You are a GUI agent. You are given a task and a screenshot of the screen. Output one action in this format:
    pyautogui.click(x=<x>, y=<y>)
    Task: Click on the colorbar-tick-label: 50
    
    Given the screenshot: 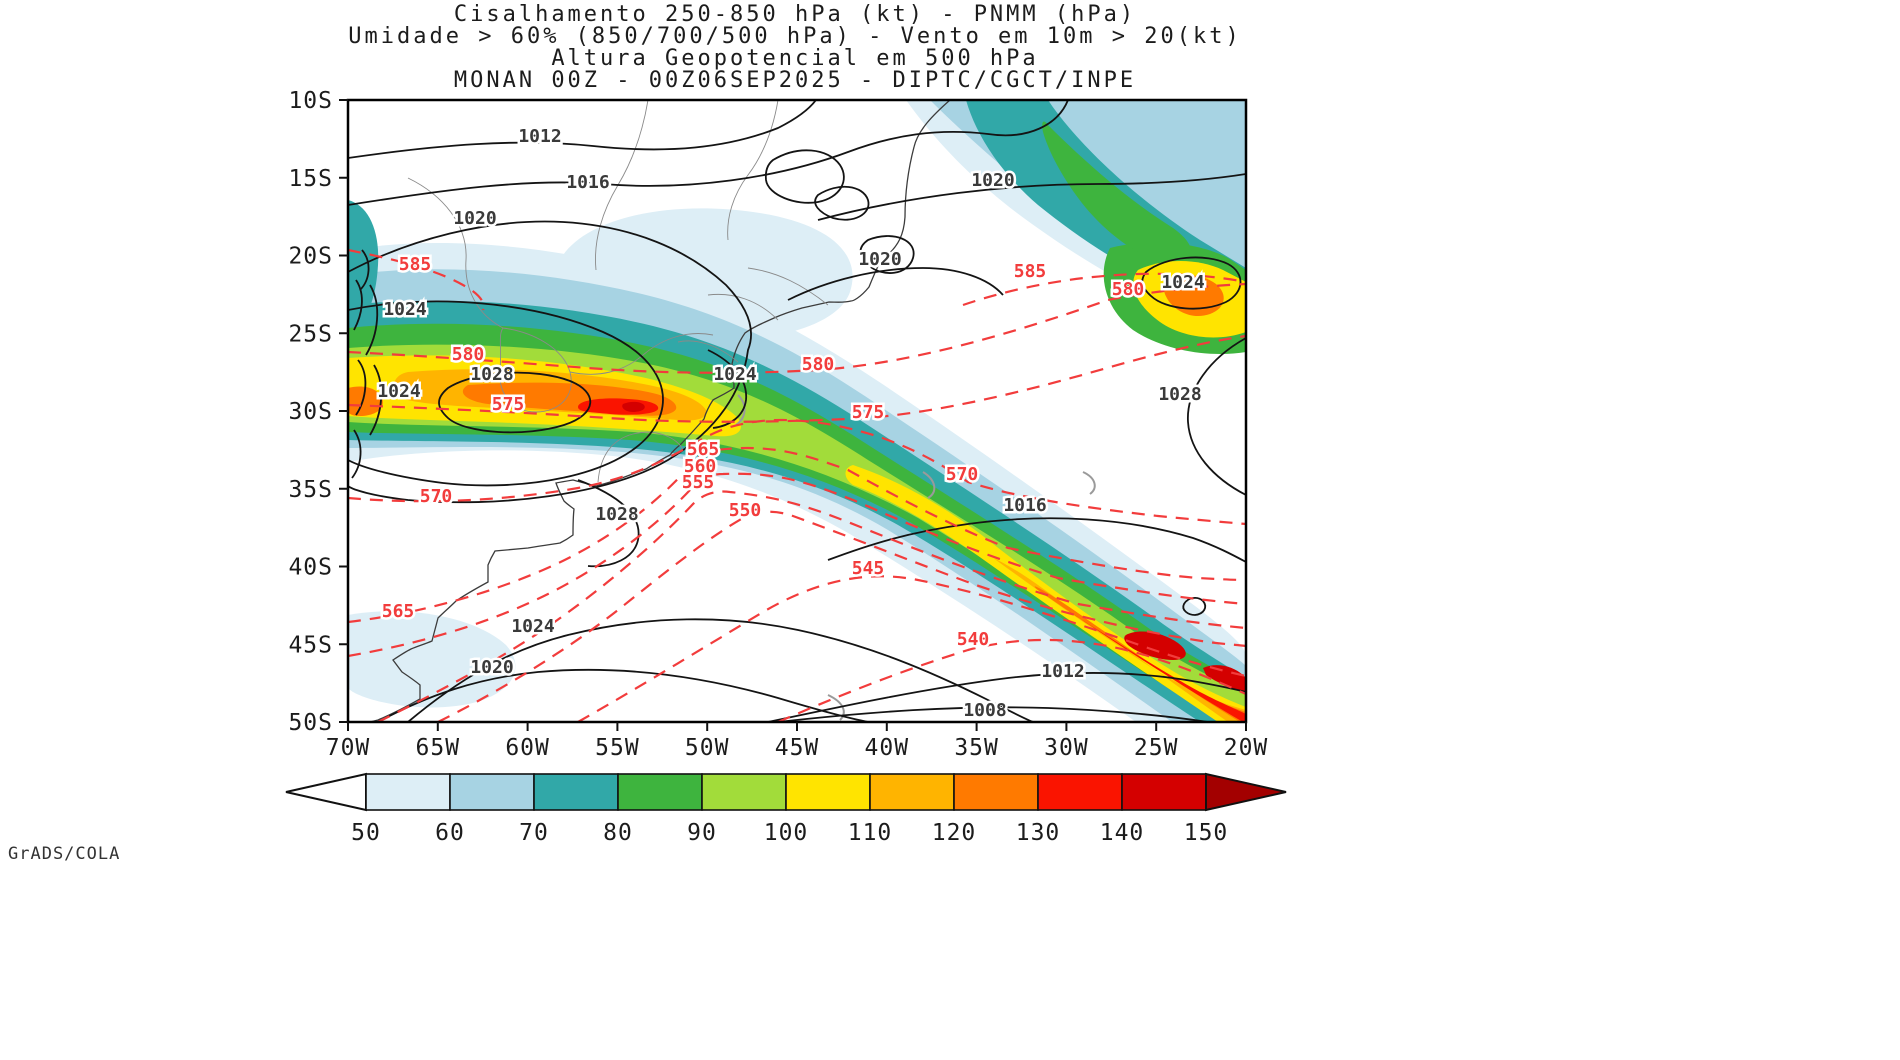 What is the action you would take?
    pyautogui.click(x=366, y=833)
    